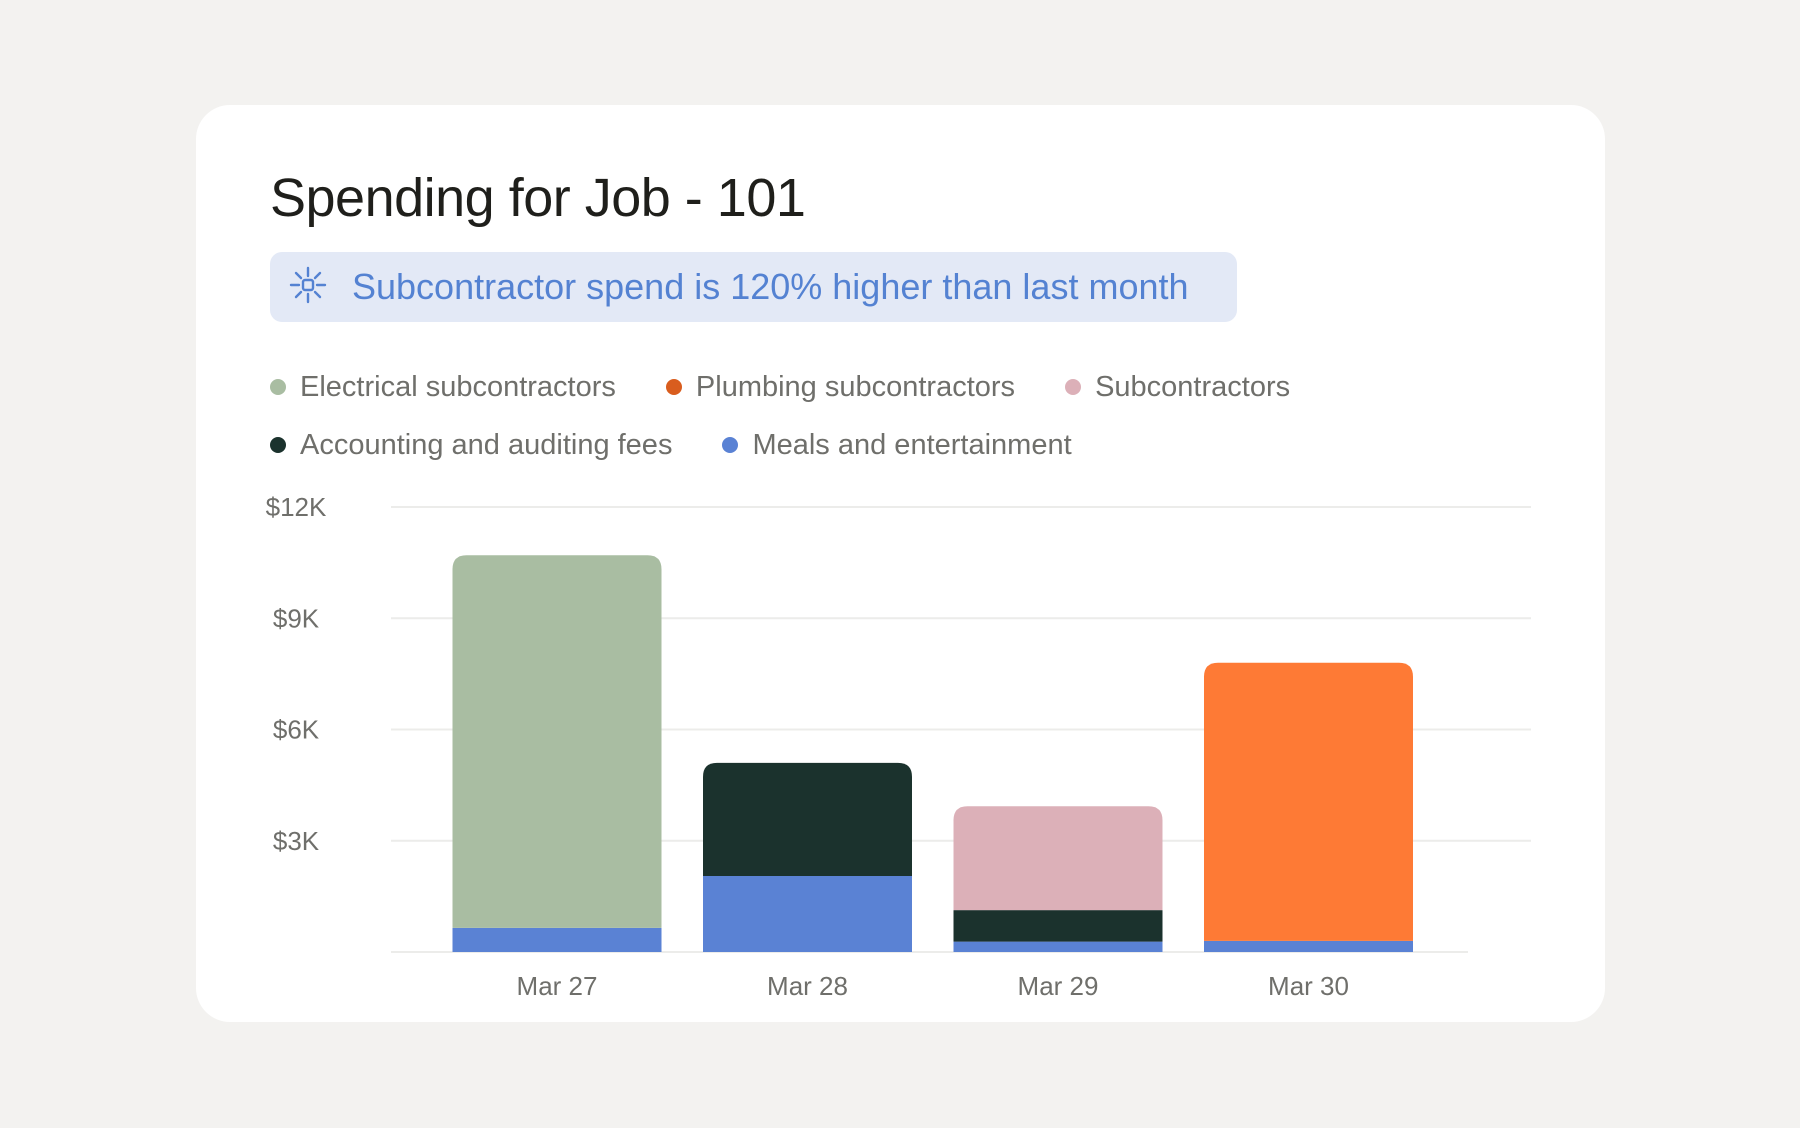 The width and height of the screenshot is (1800, 1128). I want to click on legend-item-subcontractors: Subcontractors, so click(1177, 387).